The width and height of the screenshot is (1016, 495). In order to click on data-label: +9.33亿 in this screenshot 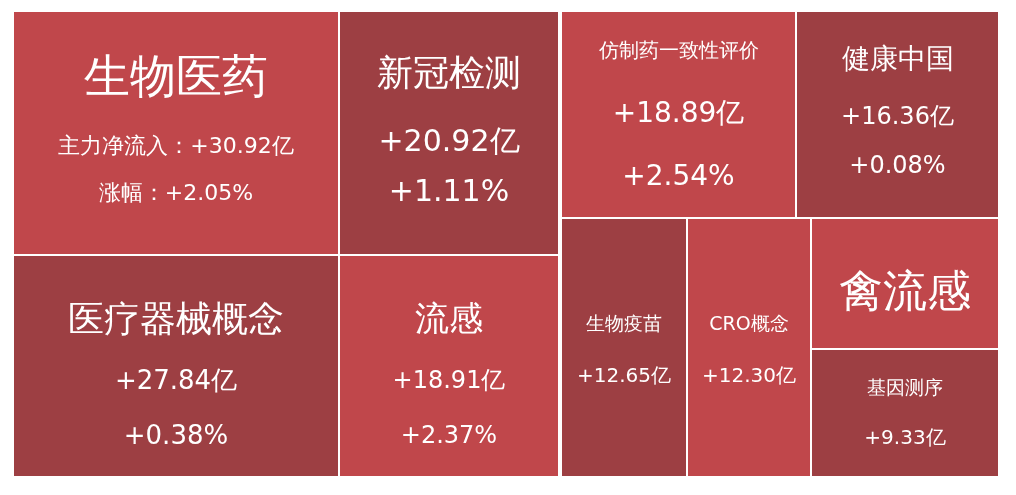, I will do `click(905, 437)`.